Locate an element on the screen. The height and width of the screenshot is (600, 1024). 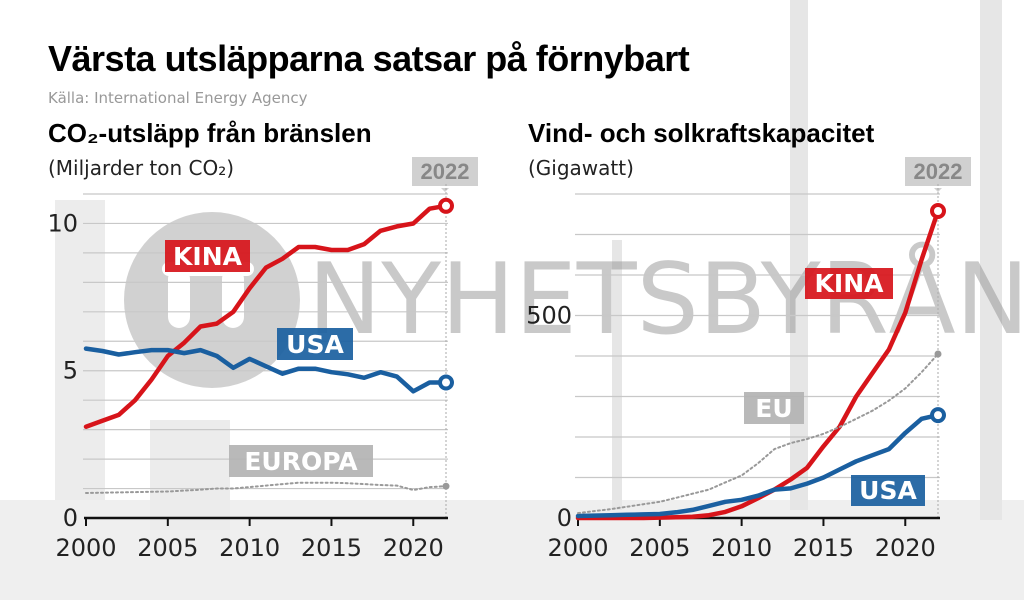
end-point-eu is located at coordinates (938, 354).